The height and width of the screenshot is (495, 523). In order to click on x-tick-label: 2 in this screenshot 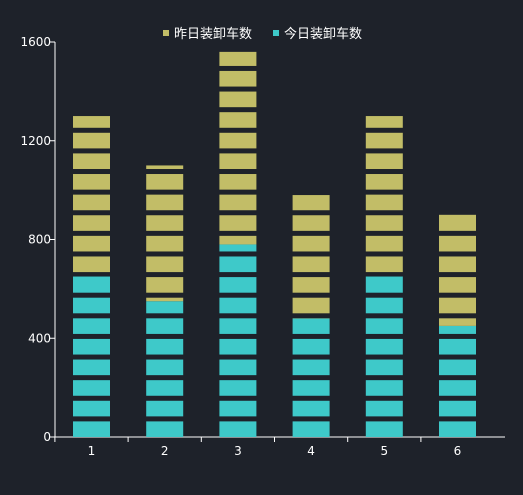, I will do `click(165, 451)`.